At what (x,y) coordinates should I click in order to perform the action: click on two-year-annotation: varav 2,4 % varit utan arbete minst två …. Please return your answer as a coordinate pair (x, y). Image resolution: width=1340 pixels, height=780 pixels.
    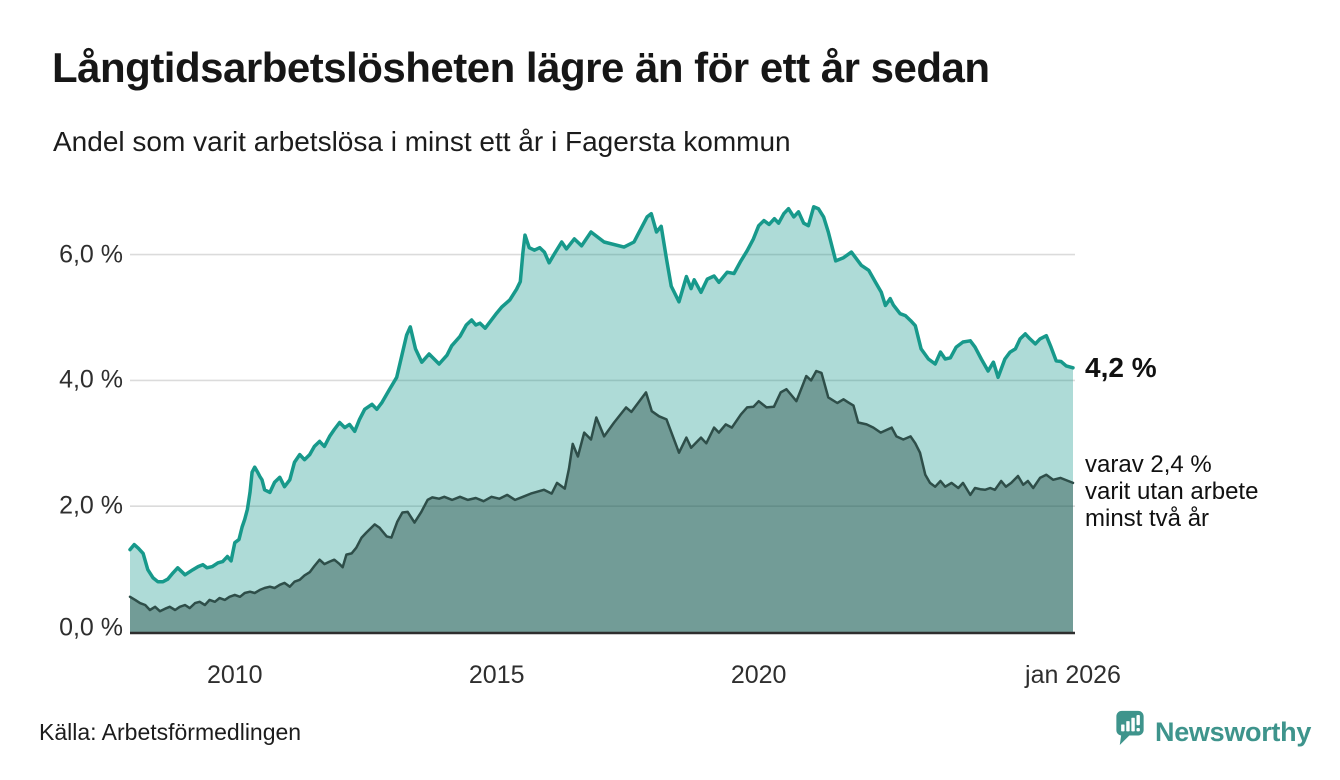
    Looking at the image, I should click on (1171, 491).